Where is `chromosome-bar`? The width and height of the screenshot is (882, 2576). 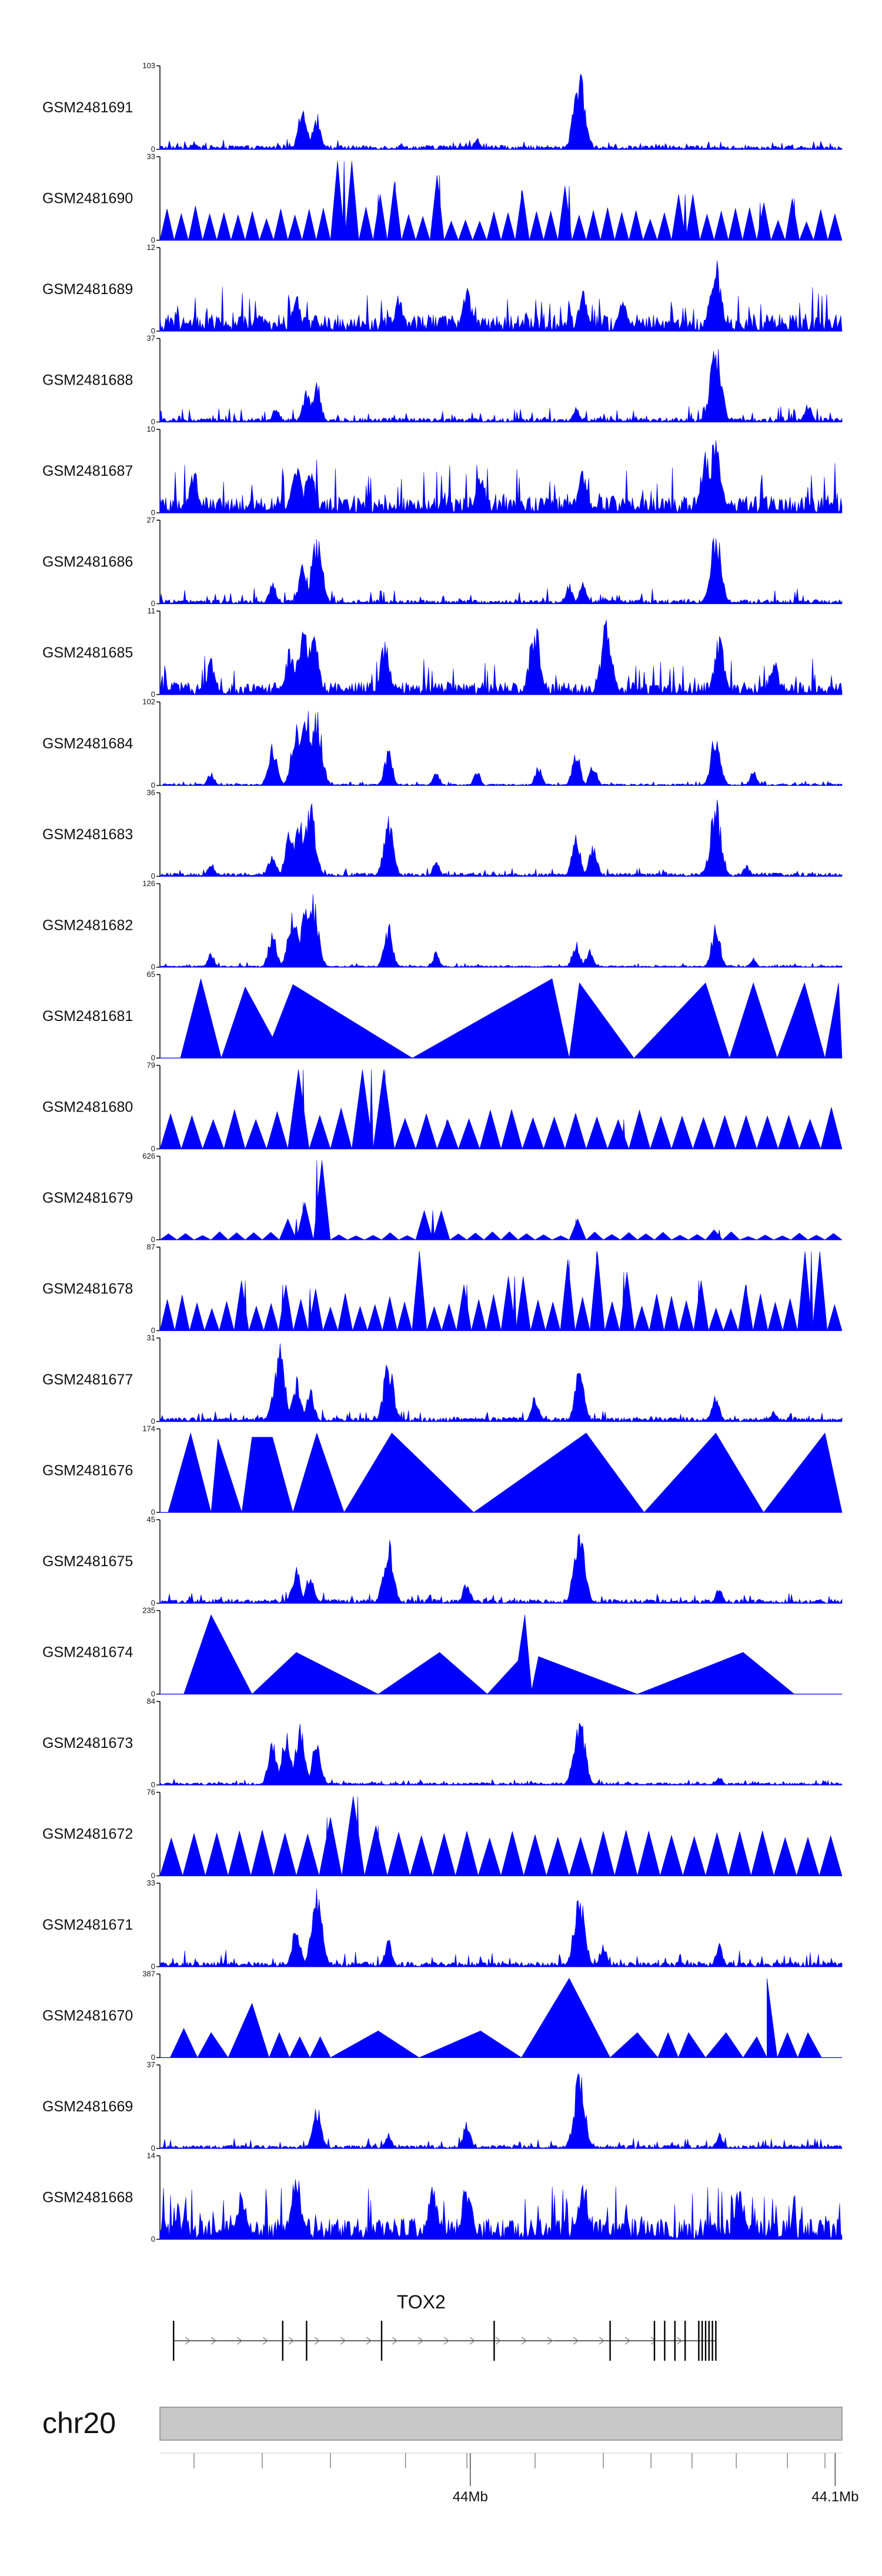 chromosome-bar is located at coordinates (501, 2424).